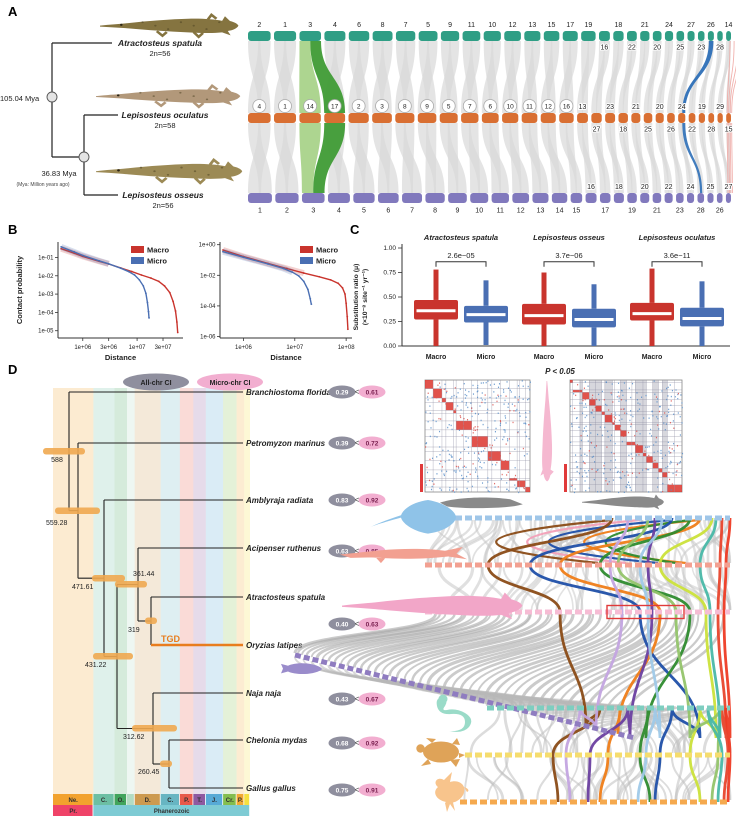 The width and height of the screenshot is (736, 821). What do you see at coordinates (372, 790) in the screenshot?
I see `ci-micro-value: 0.91` at bounding box center [372, 790].